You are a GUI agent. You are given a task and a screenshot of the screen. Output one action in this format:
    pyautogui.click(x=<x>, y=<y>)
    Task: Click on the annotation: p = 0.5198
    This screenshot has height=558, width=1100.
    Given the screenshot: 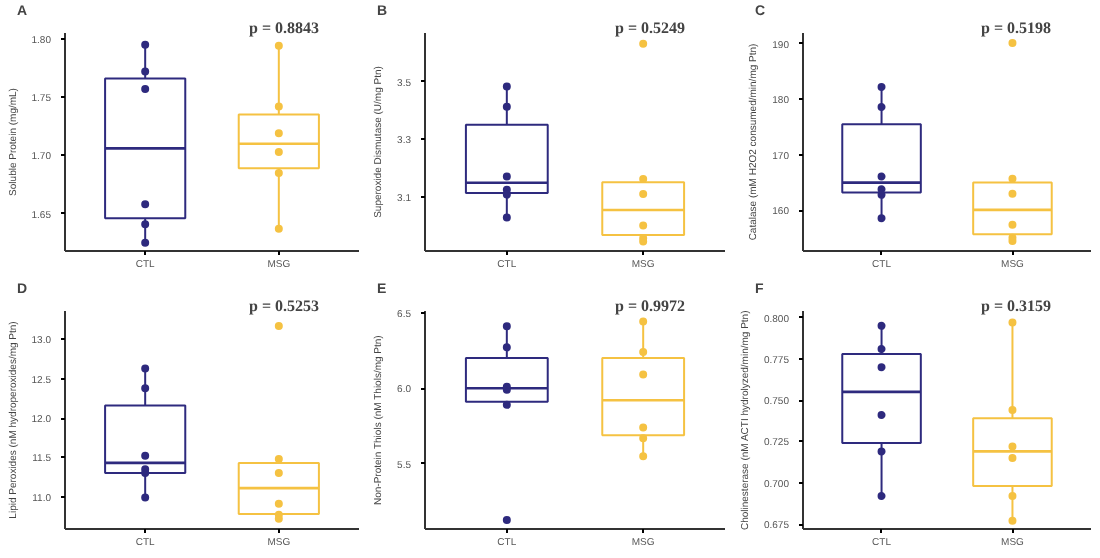 What is the action you would take?
    pyautogui.click(x=1016, y=28)
    